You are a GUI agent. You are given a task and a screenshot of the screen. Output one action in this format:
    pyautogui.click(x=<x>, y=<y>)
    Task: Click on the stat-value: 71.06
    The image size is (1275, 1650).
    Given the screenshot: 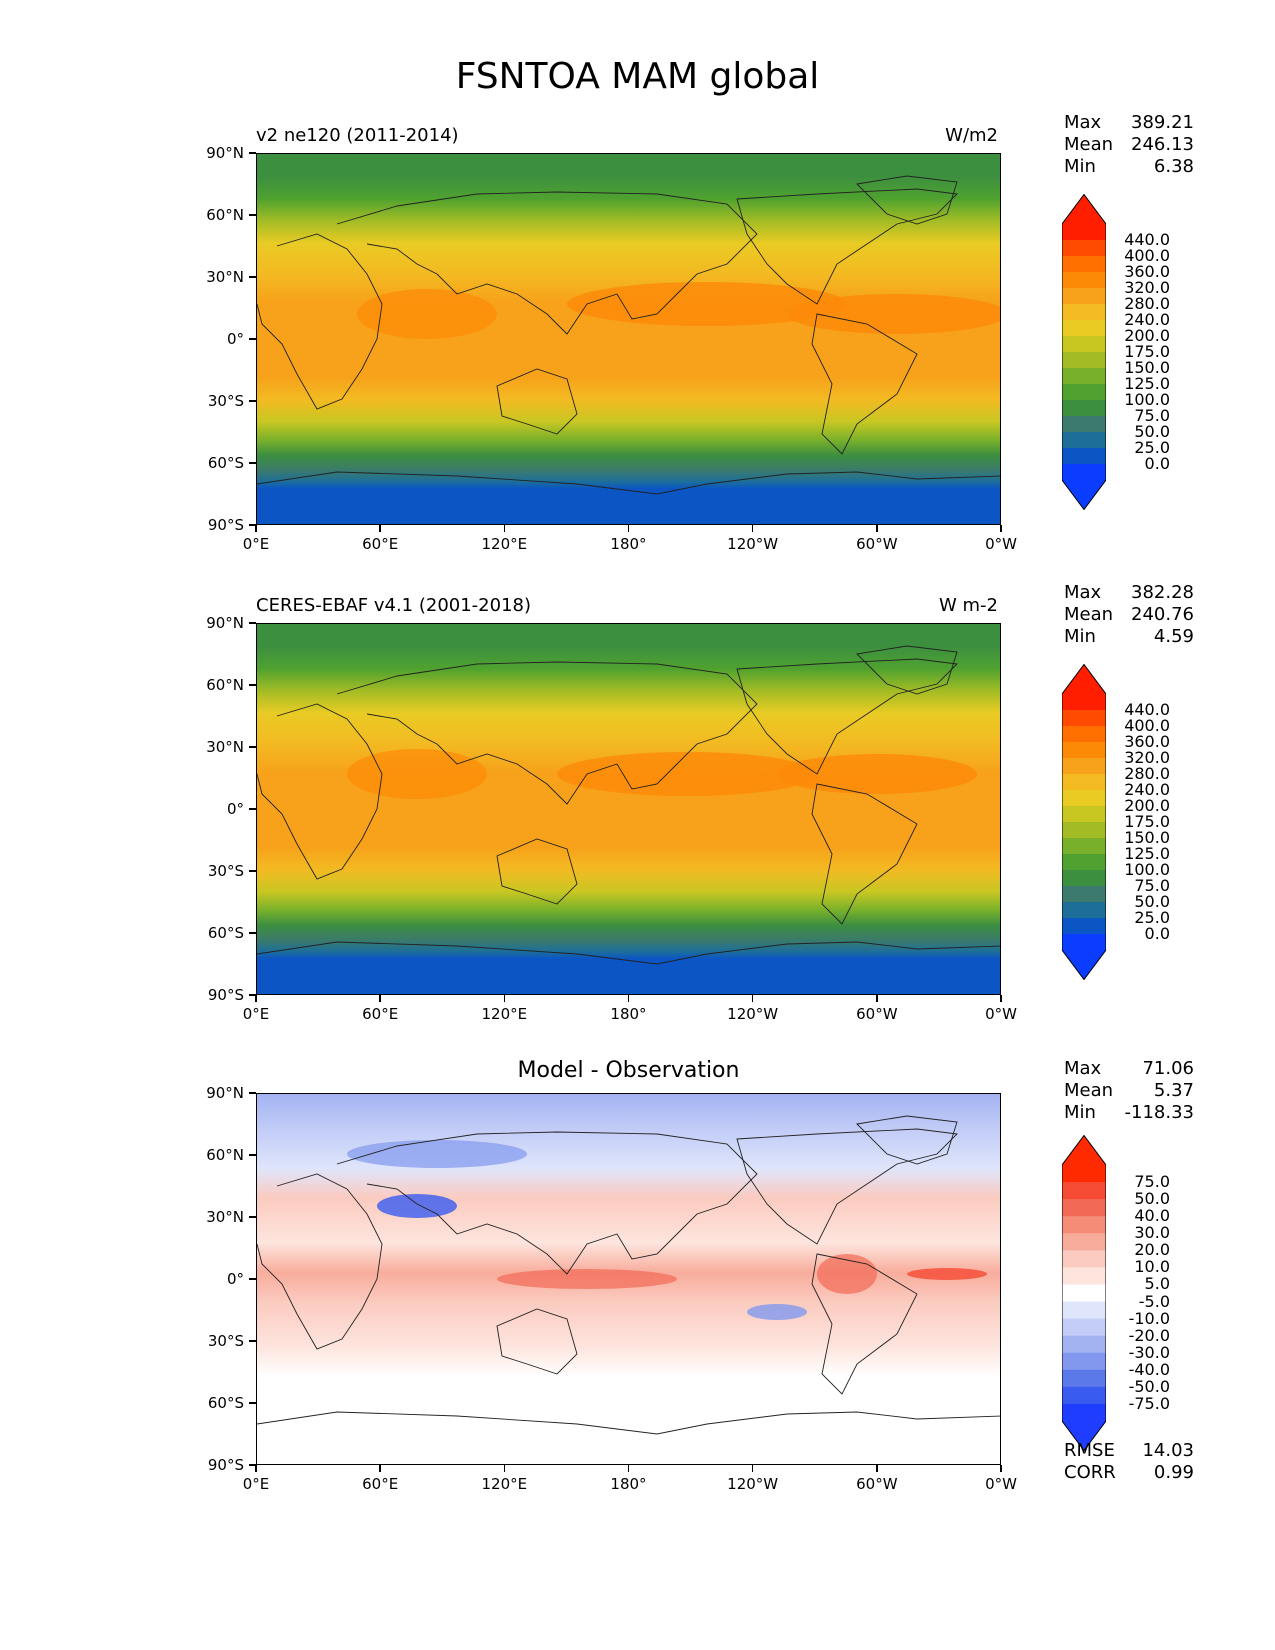 What is the action you would take?
    pyautogui.click(x=1168, y=1068)
    